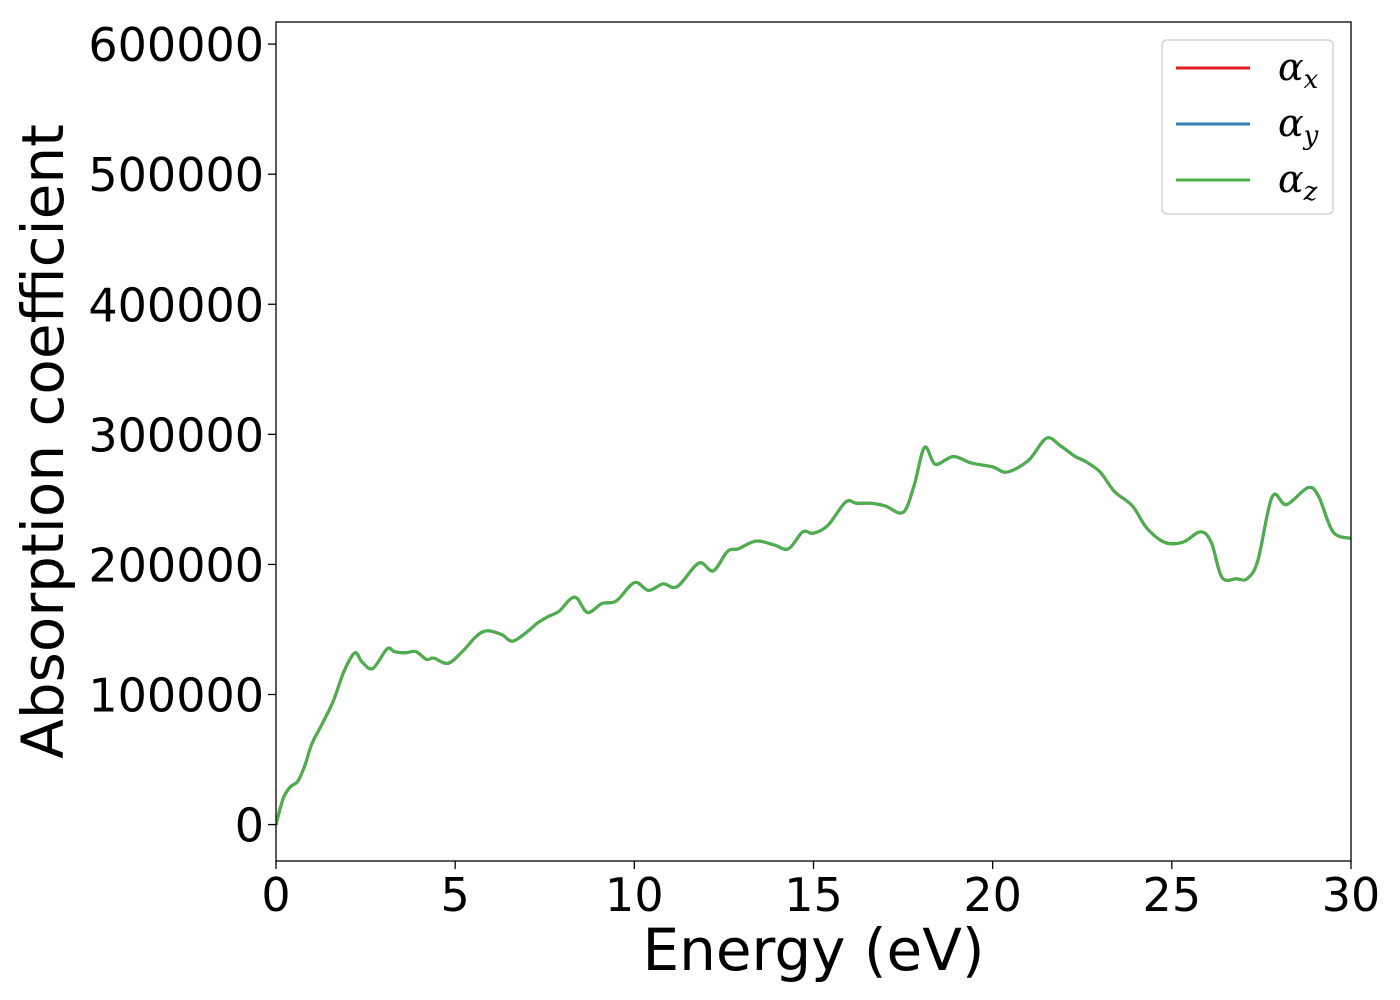 Image resolution: width=1400 pixels, height=1000 pixels. I want to click on x-tick-label: 15, so click(813, 895).